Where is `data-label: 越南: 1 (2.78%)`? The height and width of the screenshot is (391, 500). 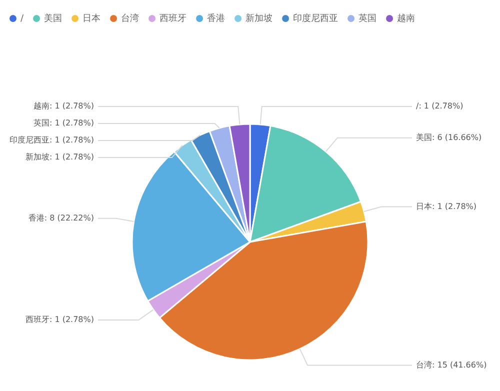
data-label: 越南: 1 (2.78%) is located at coordinates (63, 106).